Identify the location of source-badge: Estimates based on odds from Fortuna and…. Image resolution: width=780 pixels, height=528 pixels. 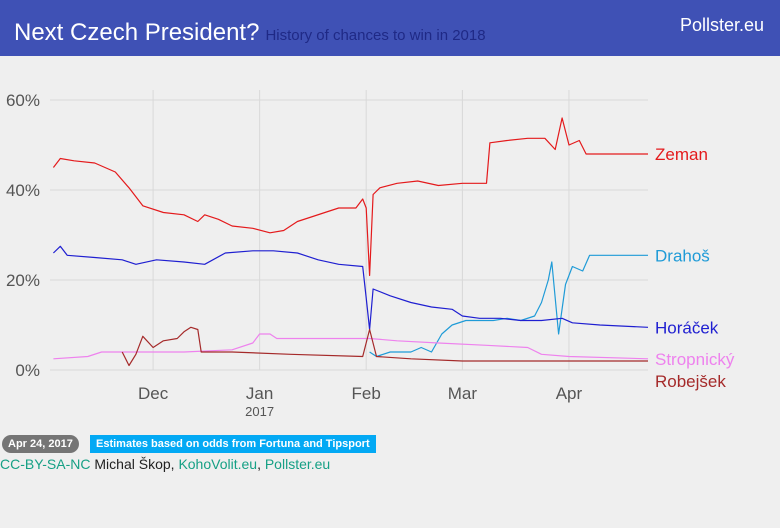
(233, 444).